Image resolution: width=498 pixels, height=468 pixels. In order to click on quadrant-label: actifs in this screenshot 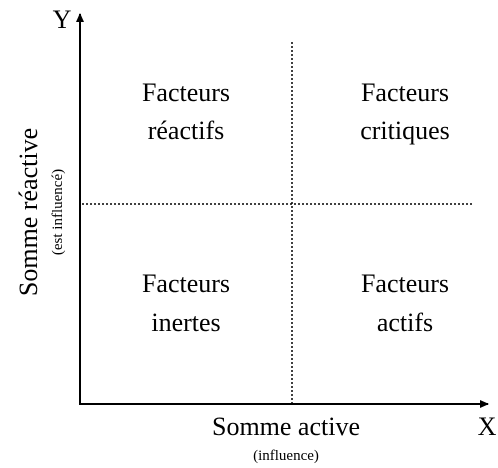, I will do `click(405, 322)`.